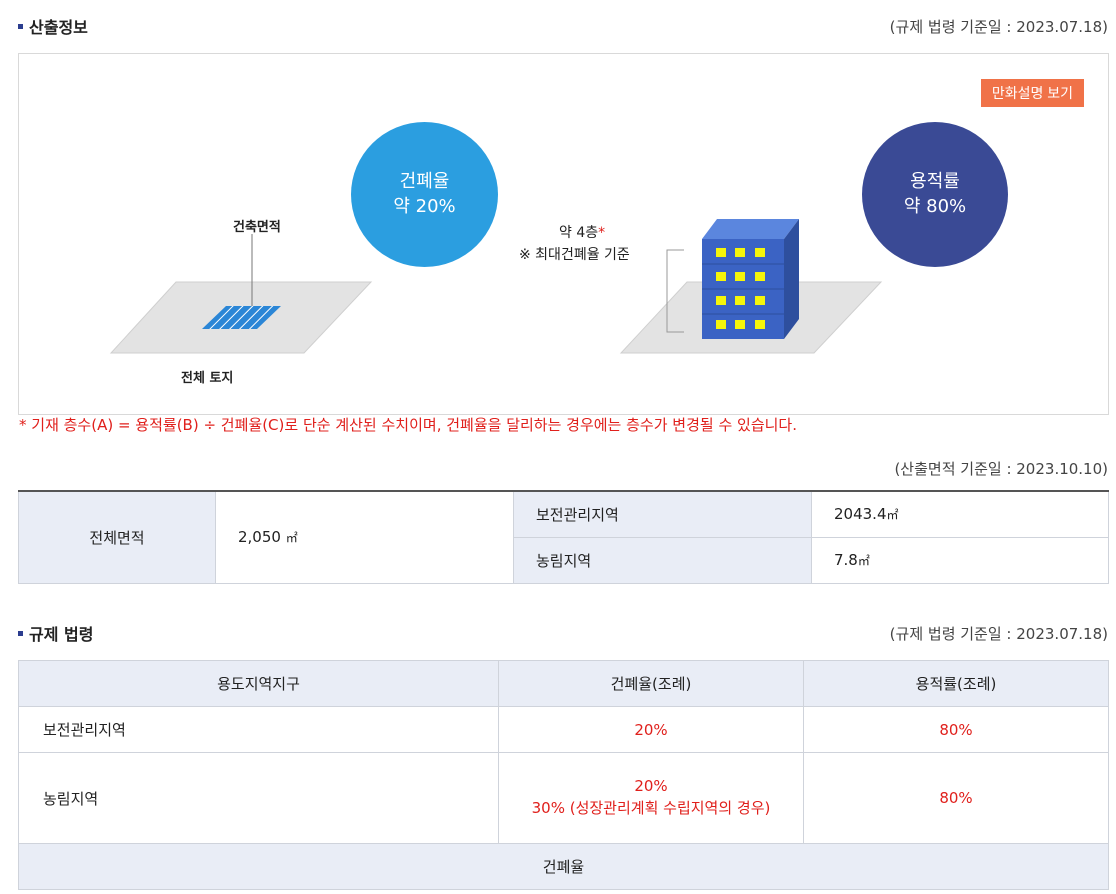 The image size is (1116, 894). I want to click on table-row: 농림지역 20% 30% (성장관리계획 수립지역의 경우) 80%, so click(563, 798).